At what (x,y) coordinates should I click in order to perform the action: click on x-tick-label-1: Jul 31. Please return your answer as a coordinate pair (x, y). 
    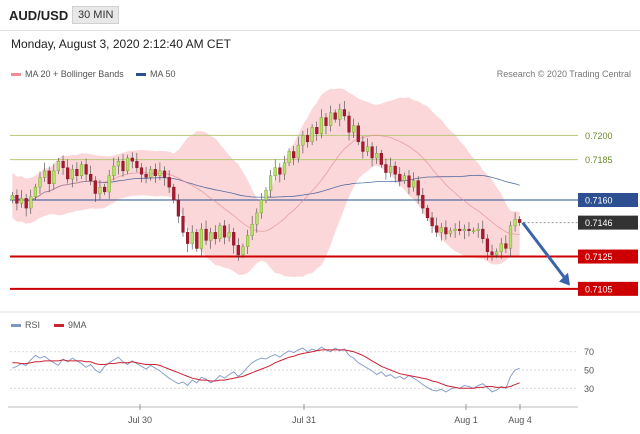
    Looking at the image, I should click on (304, 420).